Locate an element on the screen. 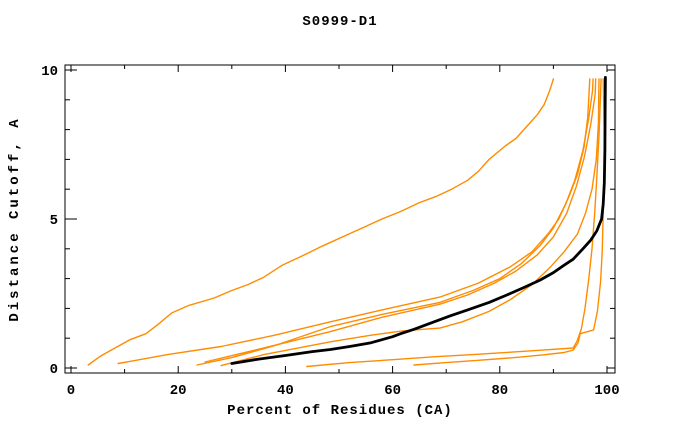  y-tick-label: 5 is located at coordinates (54, 221).